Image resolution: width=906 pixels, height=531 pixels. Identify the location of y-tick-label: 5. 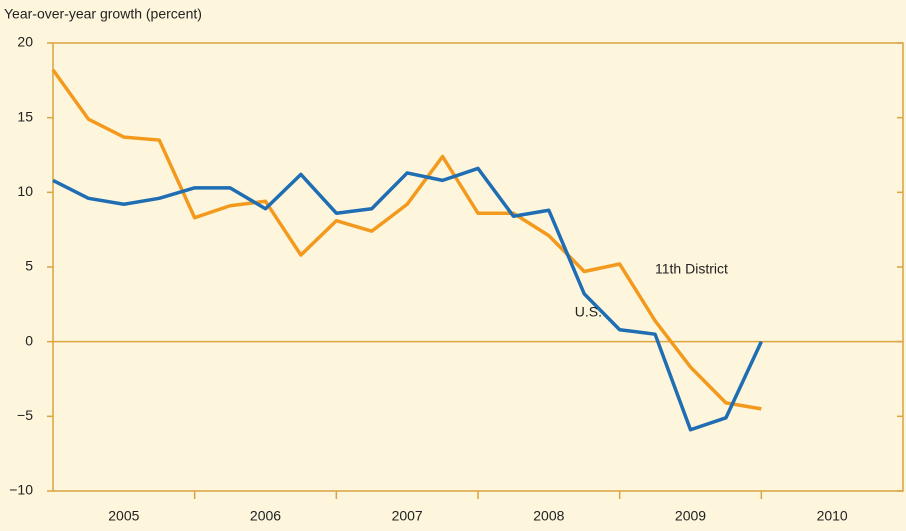
(29, 266).